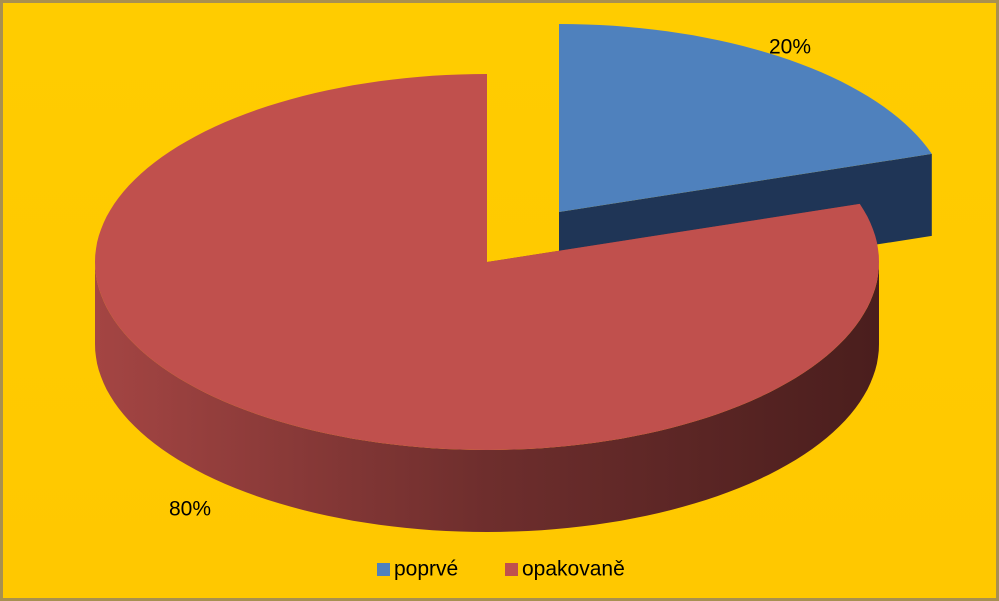  What do you see at coordinates (745, 118) in the screenshot?
I see `slice` at bounding box center [745, 118].